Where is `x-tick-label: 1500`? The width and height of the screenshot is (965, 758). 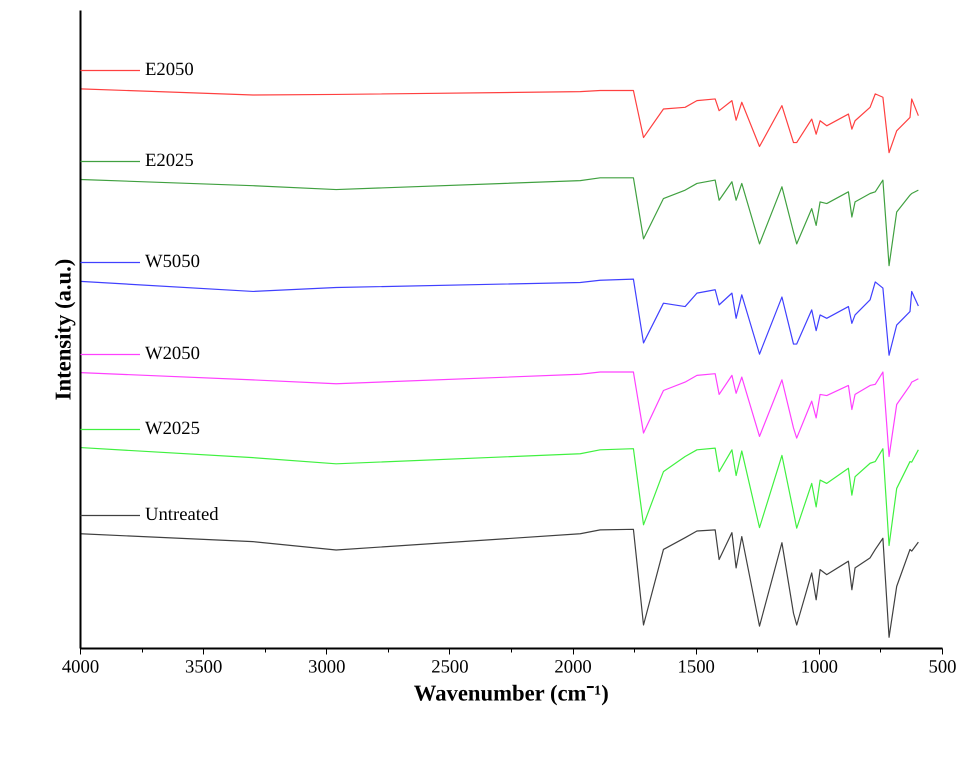
x-tick-label: 1500 is located at coordinates (696, 667).